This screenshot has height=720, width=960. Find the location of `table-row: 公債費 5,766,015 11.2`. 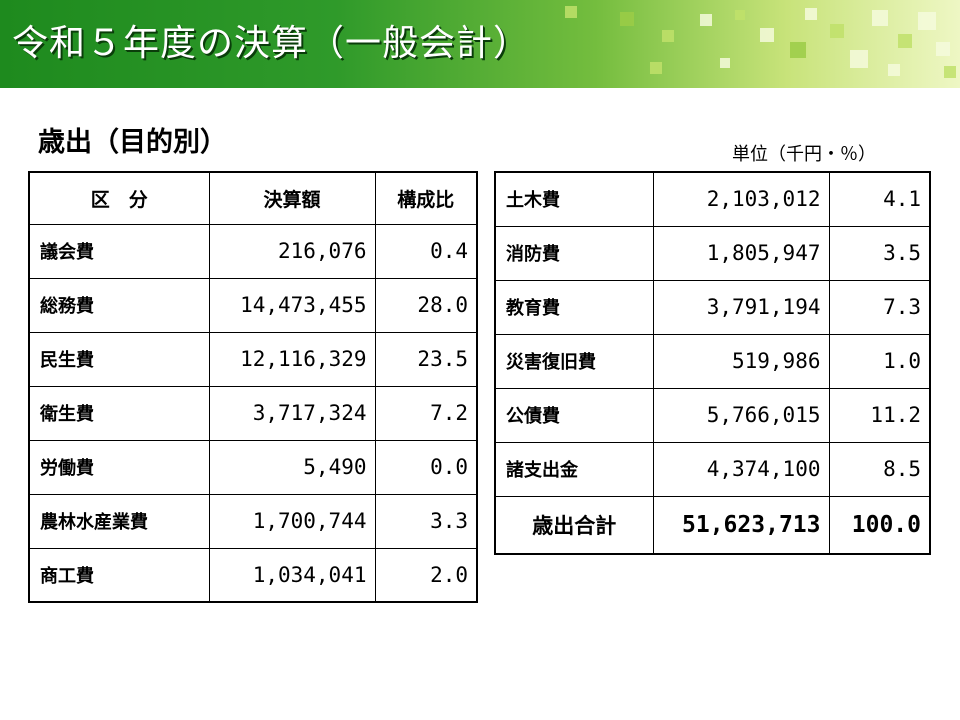

table-row: 公債費 5,766,015 11.2 is located at coordinates (712, 415).